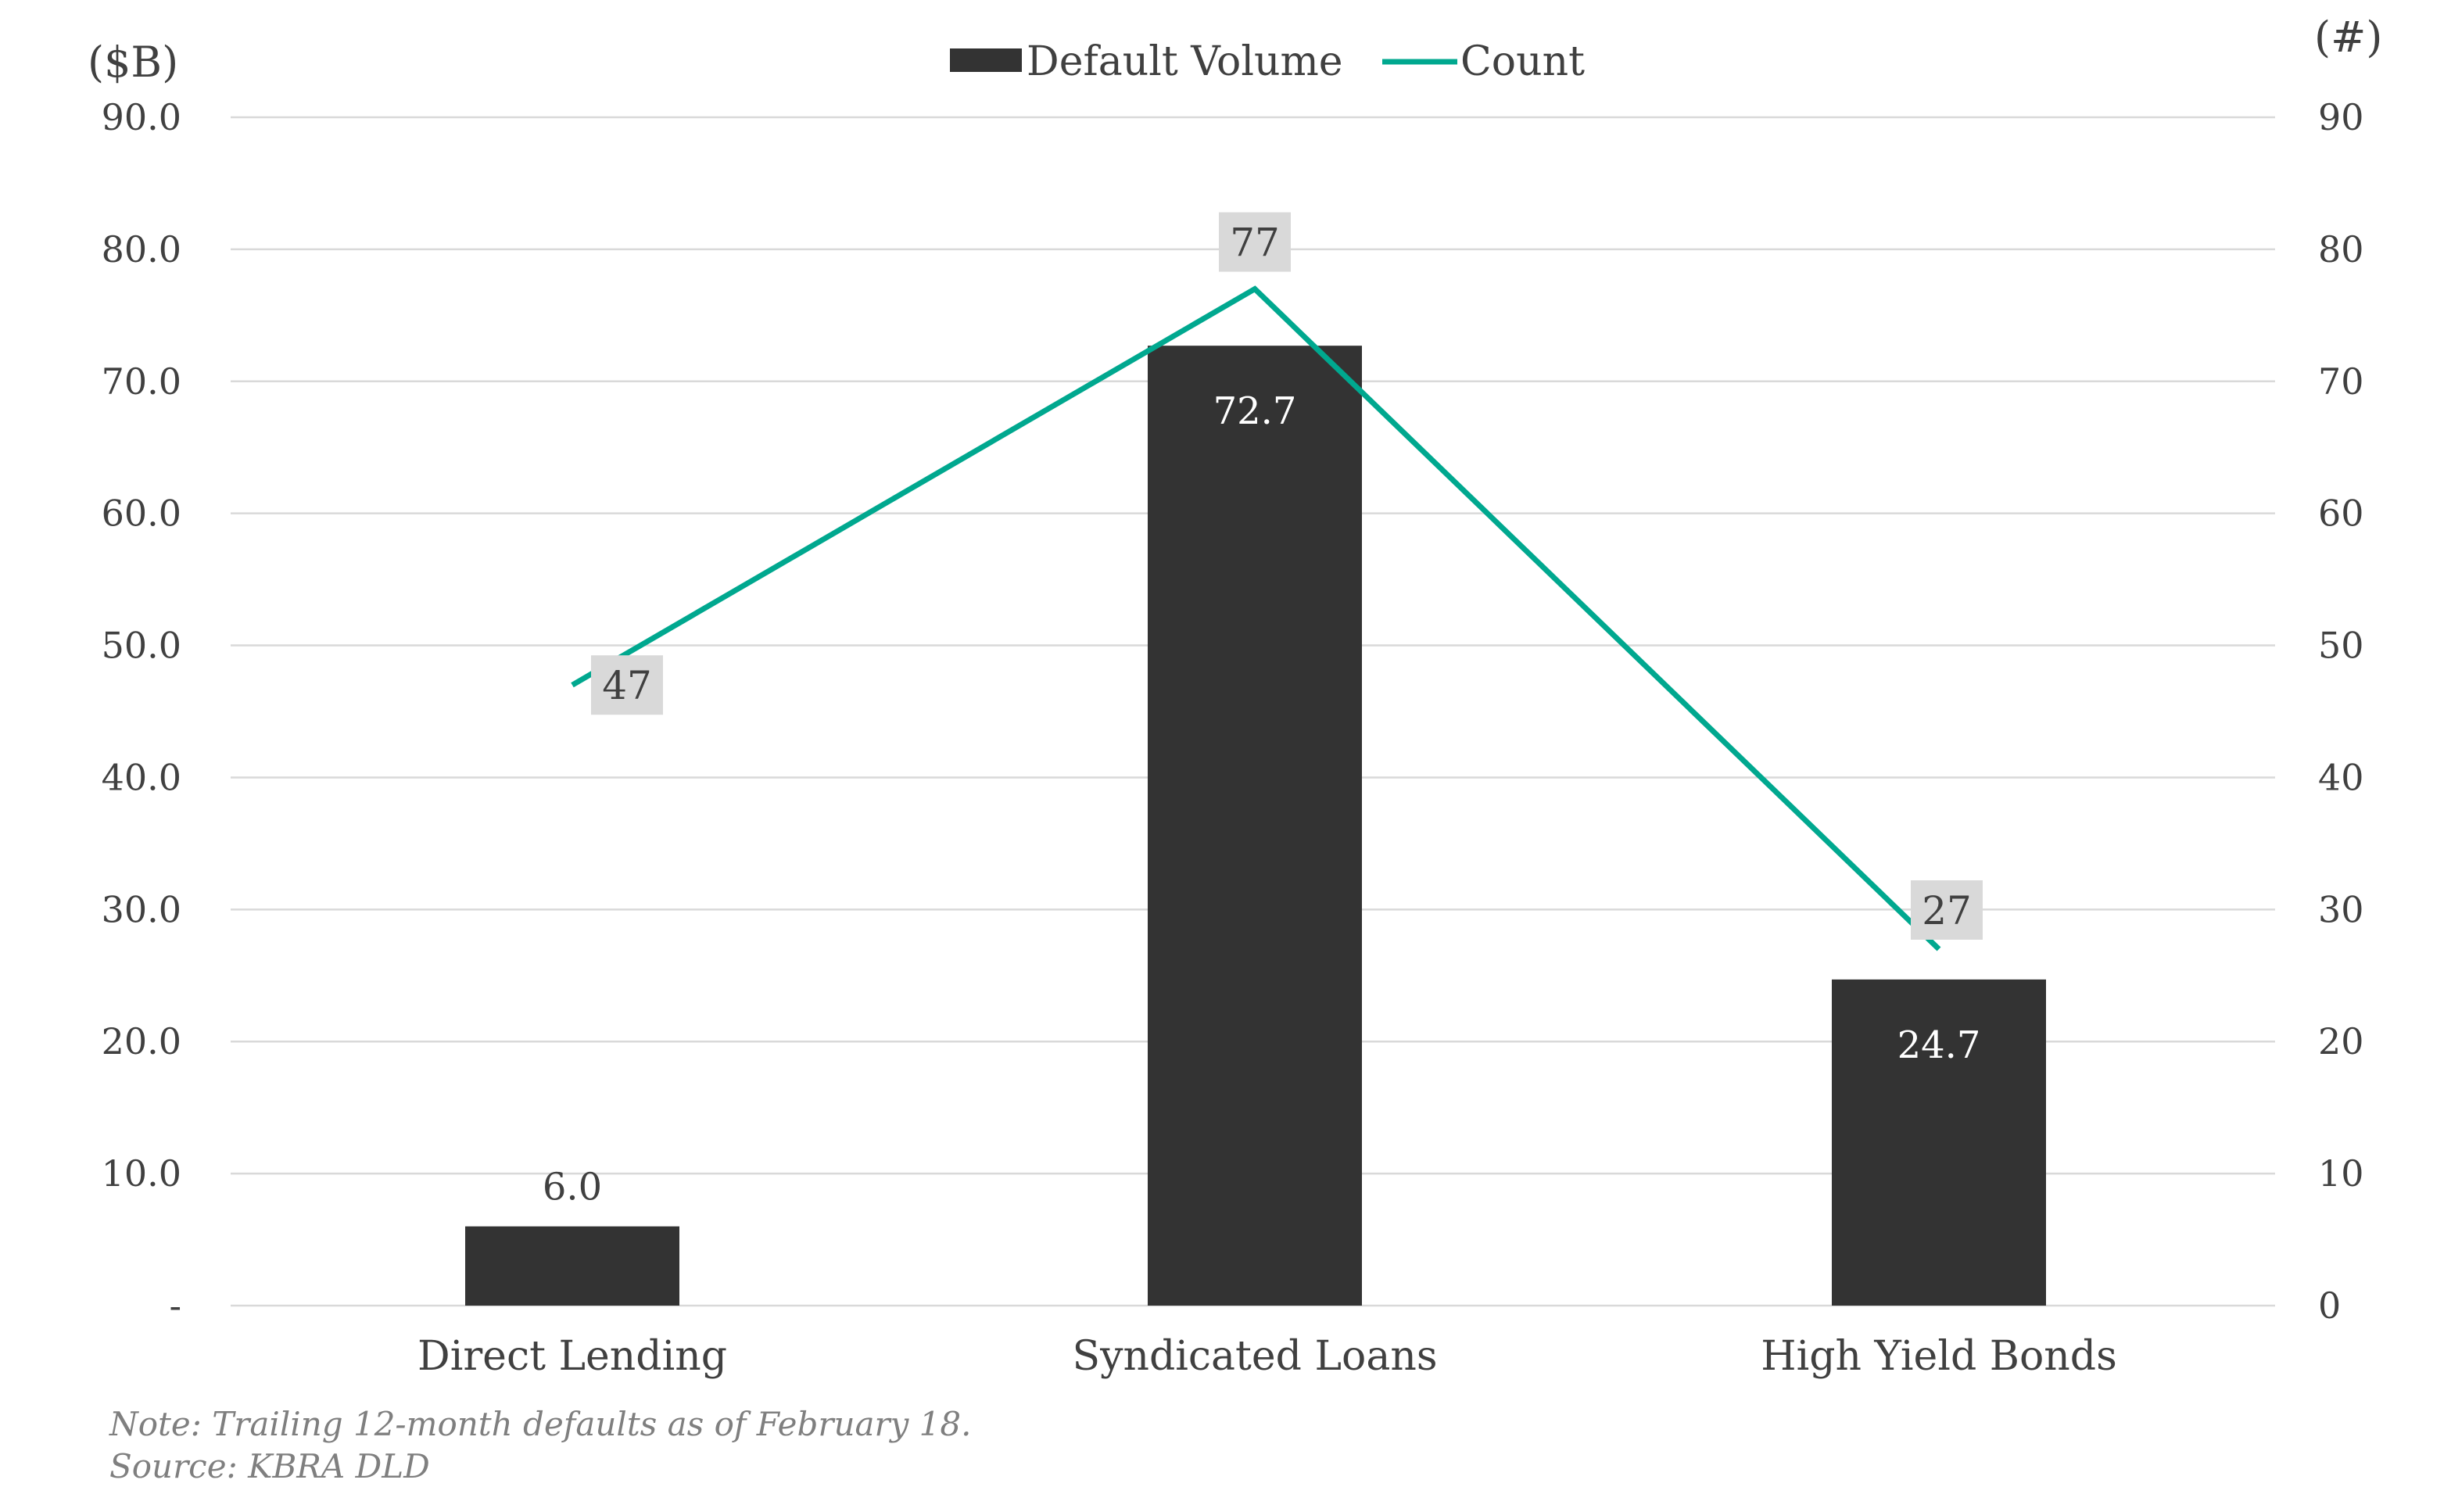  Describe the element at coordinates (141, 646) in the screenshot. I see `left-tick-label: 50.0` at that location.